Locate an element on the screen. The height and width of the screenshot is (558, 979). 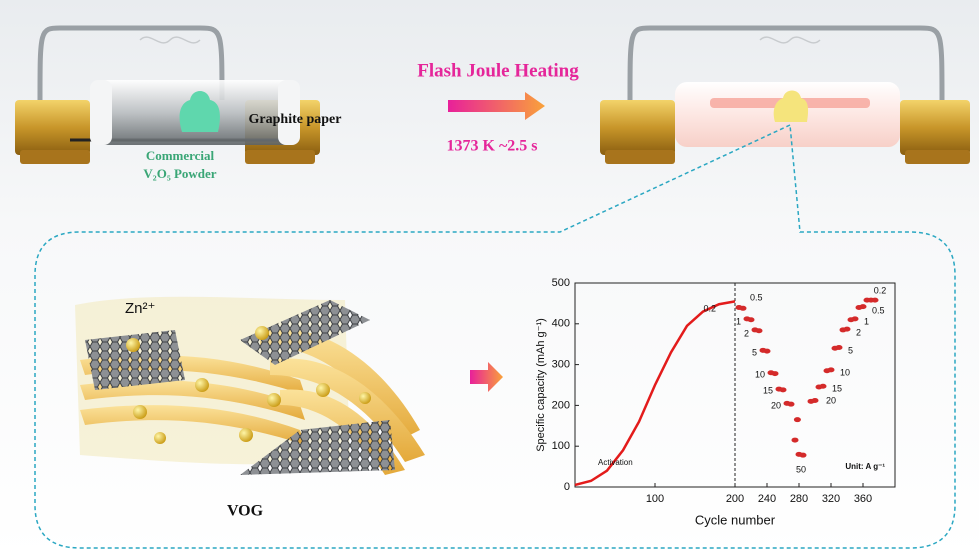
y-tick-label: 200 is located at coordinates (561, 405).